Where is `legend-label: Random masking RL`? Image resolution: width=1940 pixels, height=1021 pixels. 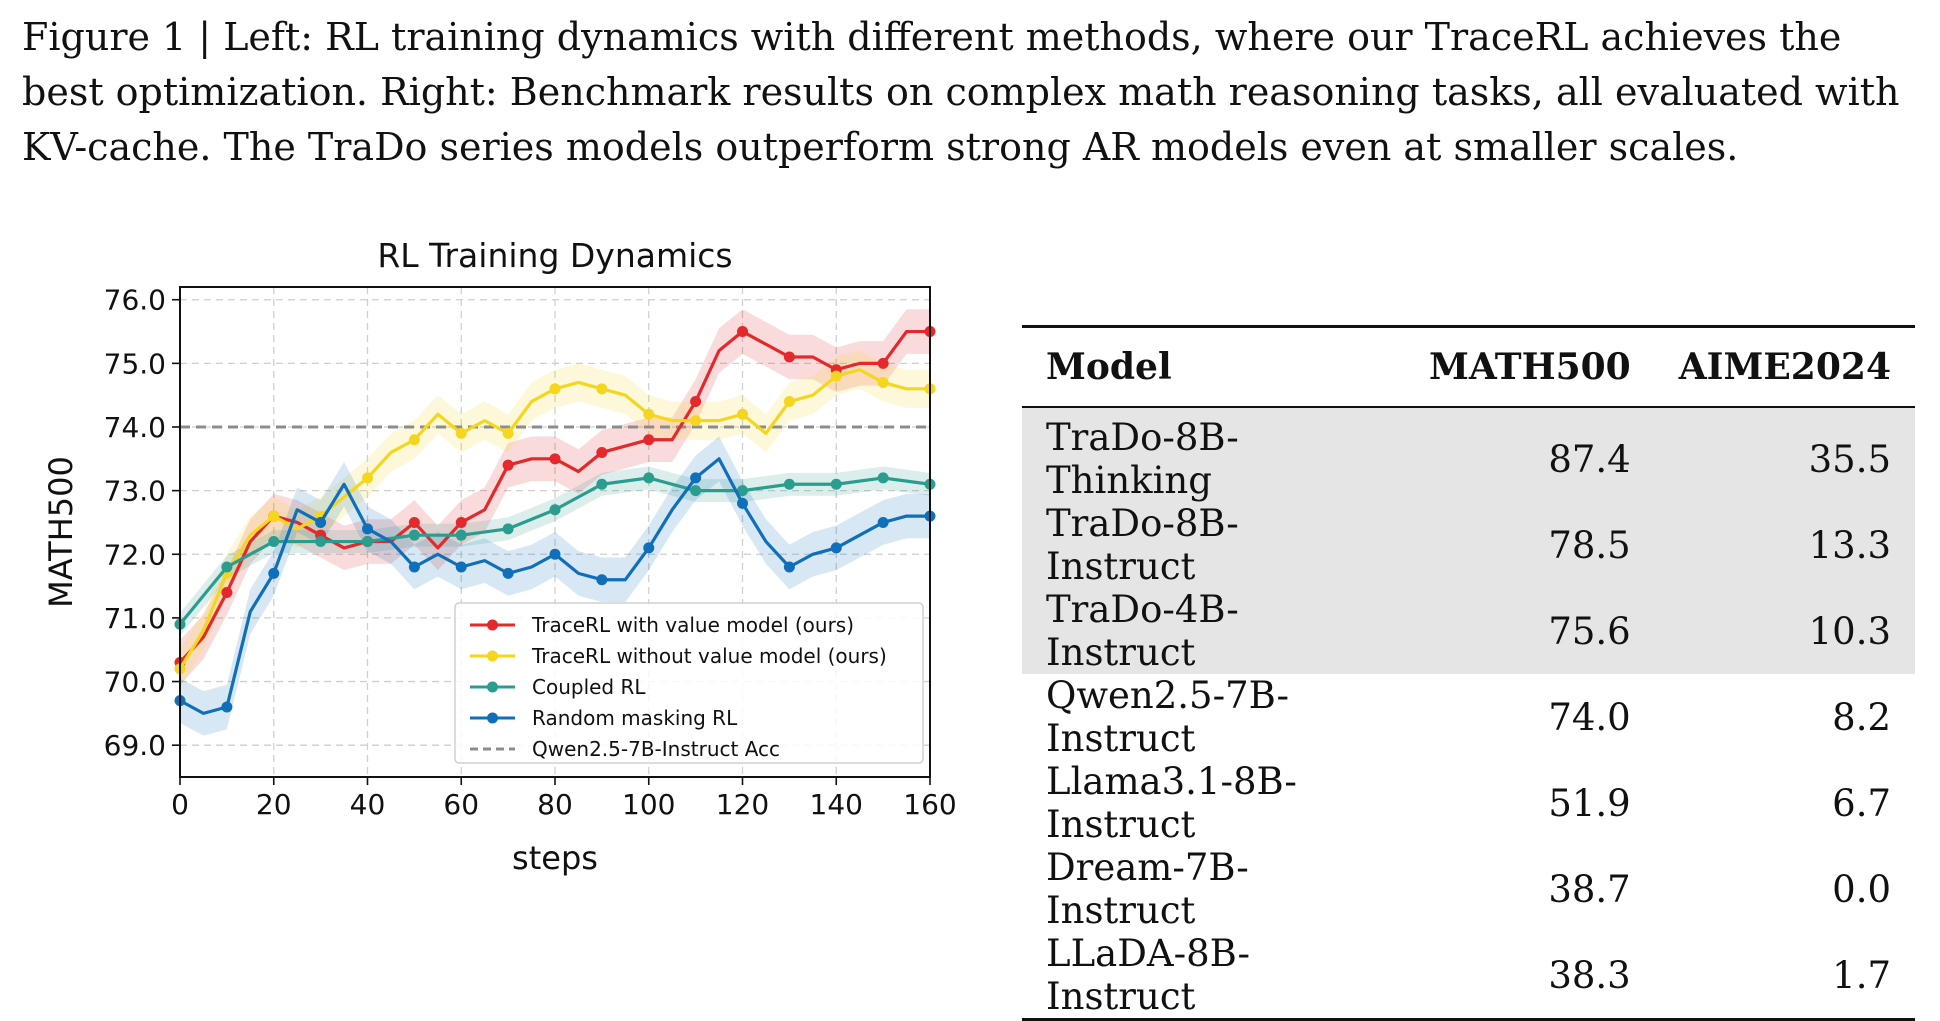 legend-label: Random masking RL is located at coordinates (635, 718).